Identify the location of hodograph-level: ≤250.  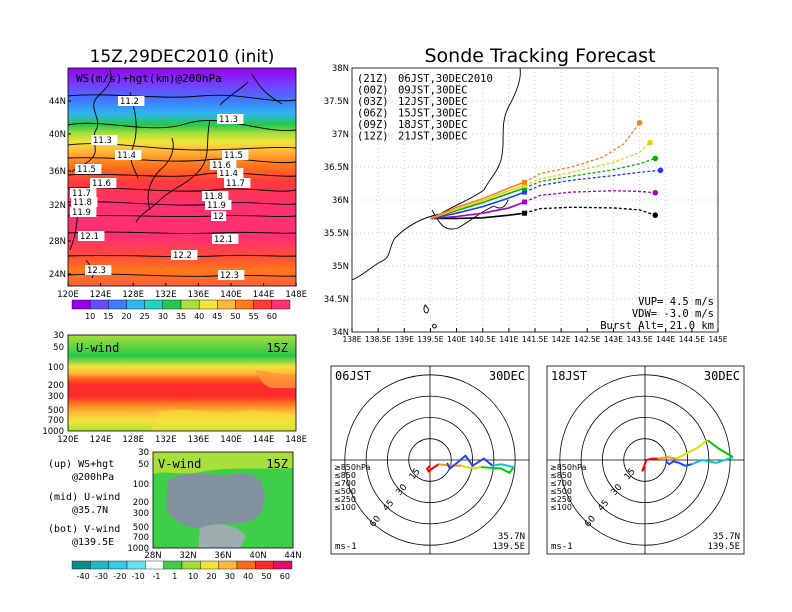
(345, 499).